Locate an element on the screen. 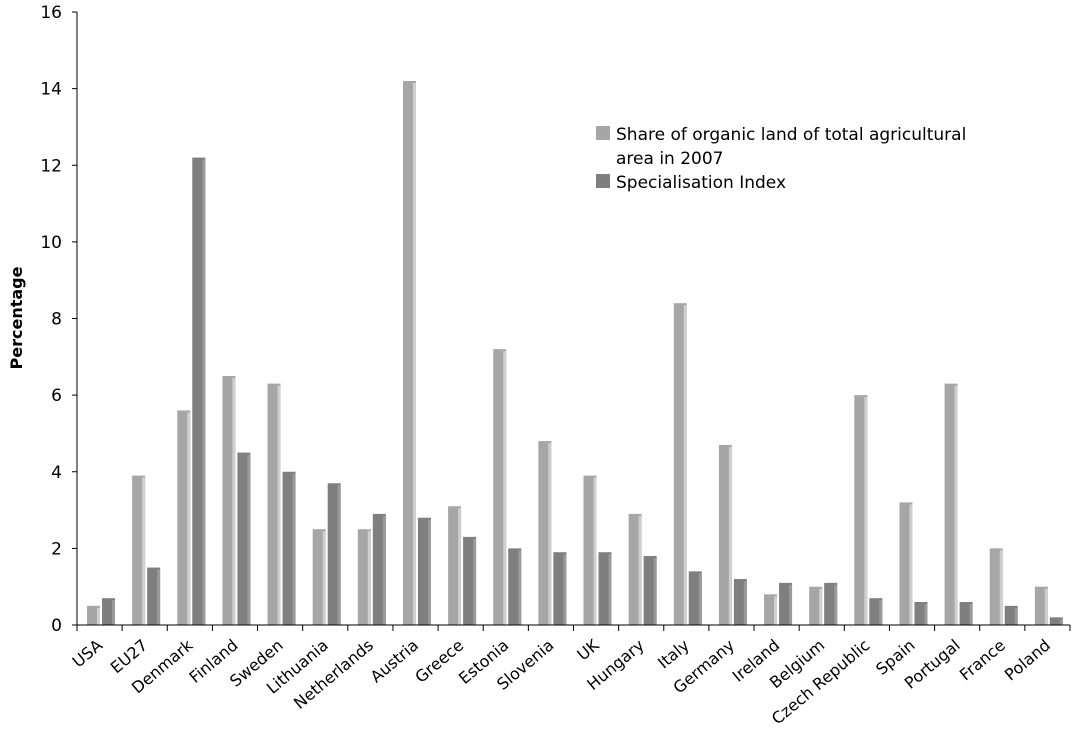 The image size is (1076, 755). y-tick-label: 16 is located at coordinates (51, 13).